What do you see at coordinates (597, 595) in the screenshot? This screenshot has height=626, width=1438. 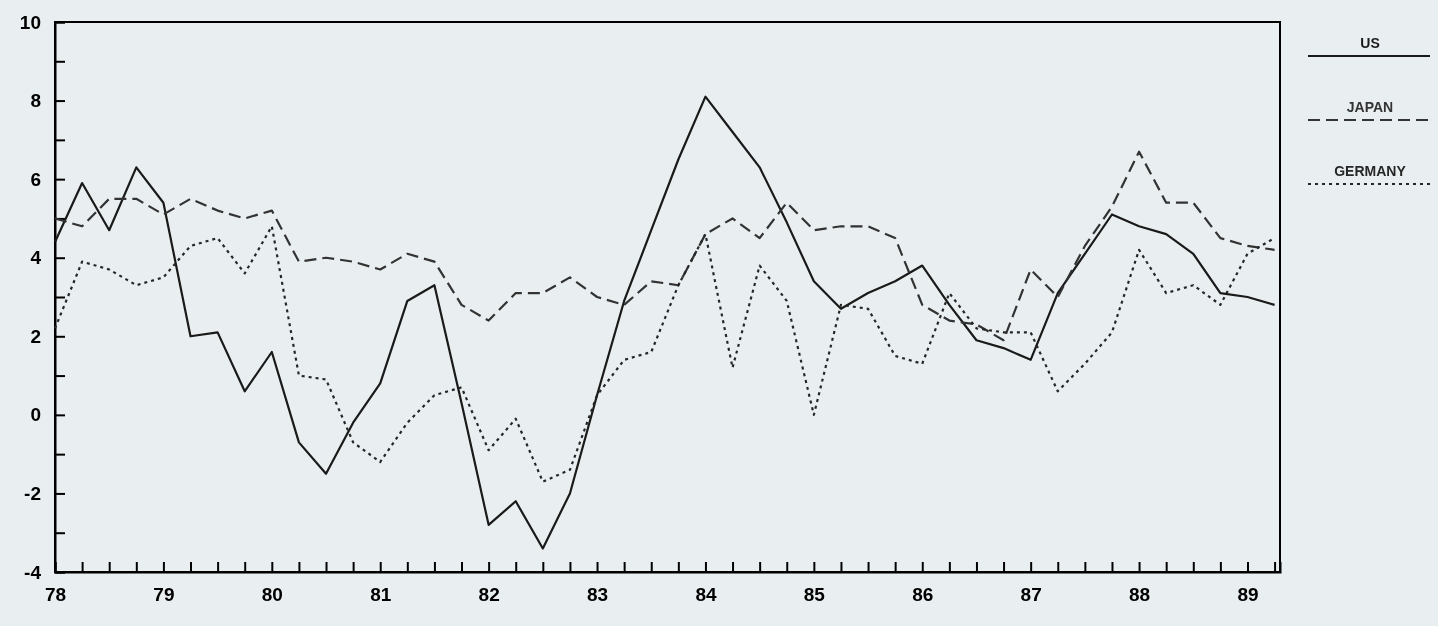 I see `x-tick-label: 83` at bounding box center [597, 595].